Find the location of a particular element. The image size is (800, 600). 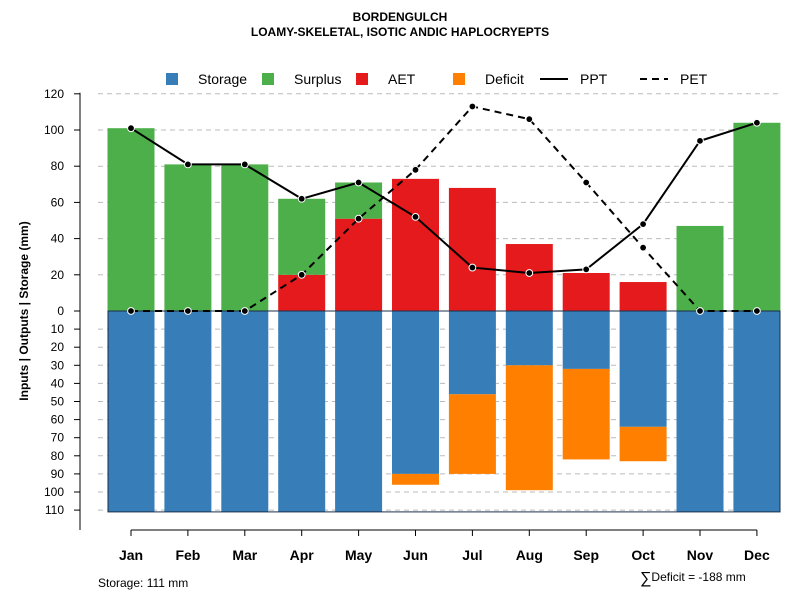

x-tick-label-jun: Jun is located at coordinates (415, 555).